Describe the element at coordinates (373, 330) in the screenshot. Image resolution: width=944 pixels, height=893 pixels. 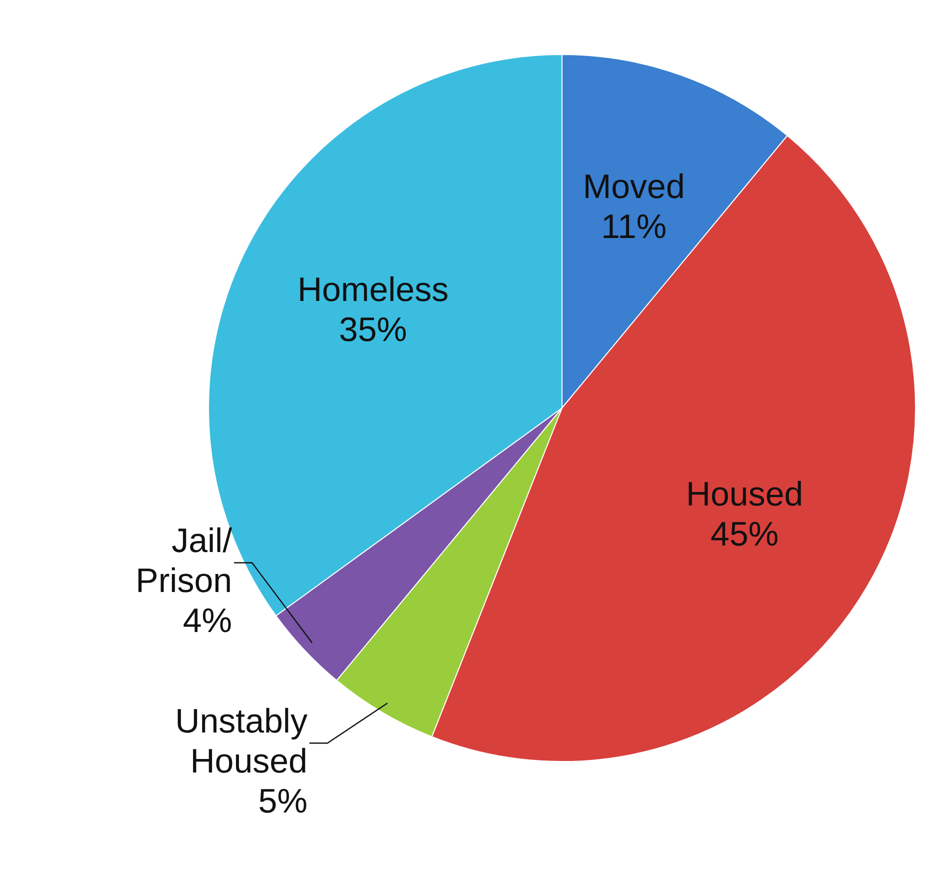
I see `data-label: 35%` at that location.